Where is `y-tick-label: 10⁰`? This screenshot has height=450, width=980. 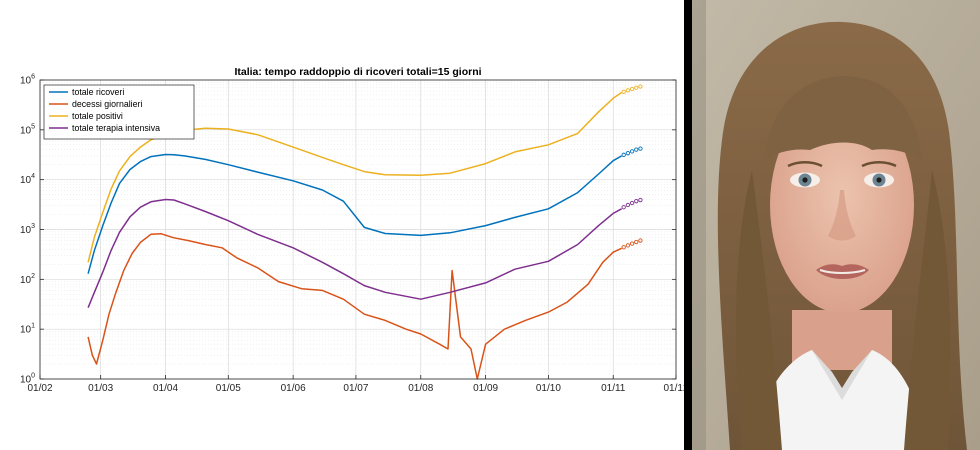 y-tick-label: 10⁰ is located at coordinates (27, 379).